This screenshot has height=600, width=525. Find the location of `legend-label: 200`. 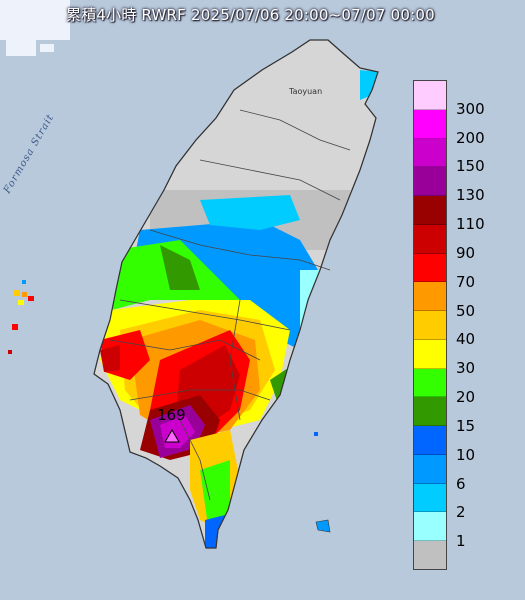

legend-label: 200 is located at coordinates (470, 137).